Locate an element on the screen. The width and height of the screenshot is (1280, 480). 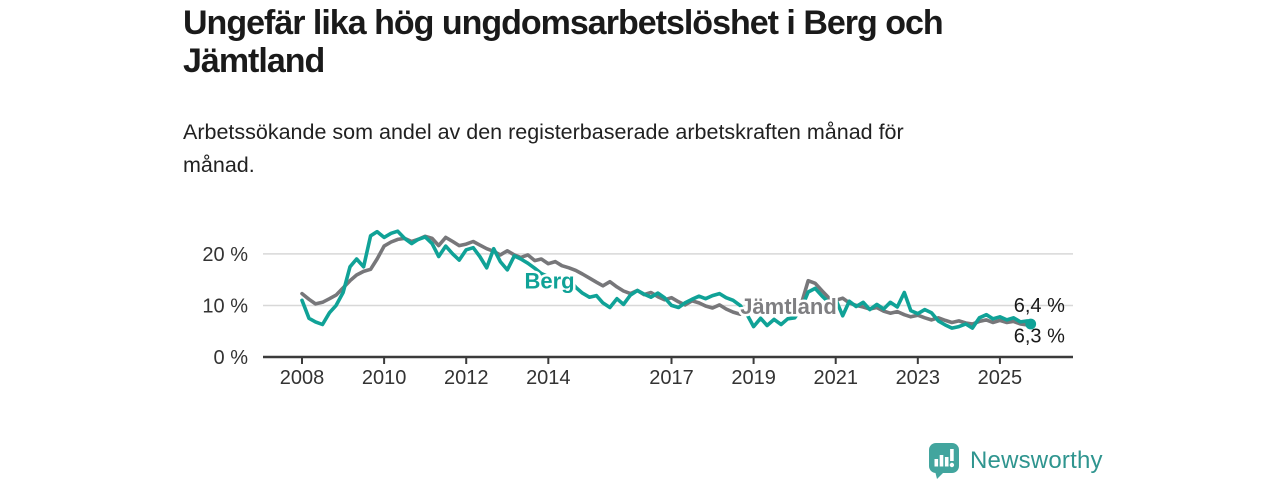
end-value-label-jamtland: 6,3 % is located at coordinates (1039, 337).